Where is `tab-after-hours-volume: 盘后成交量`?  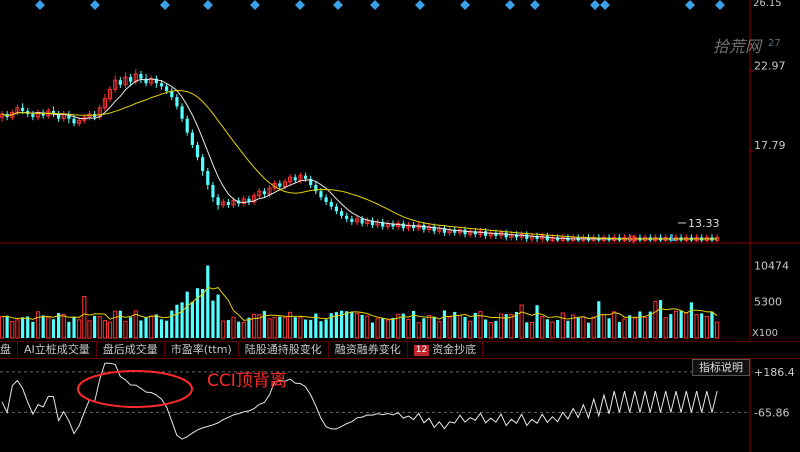
tab-after-hours-volume: 盘后成交量 is located at coordinates (131, 350).